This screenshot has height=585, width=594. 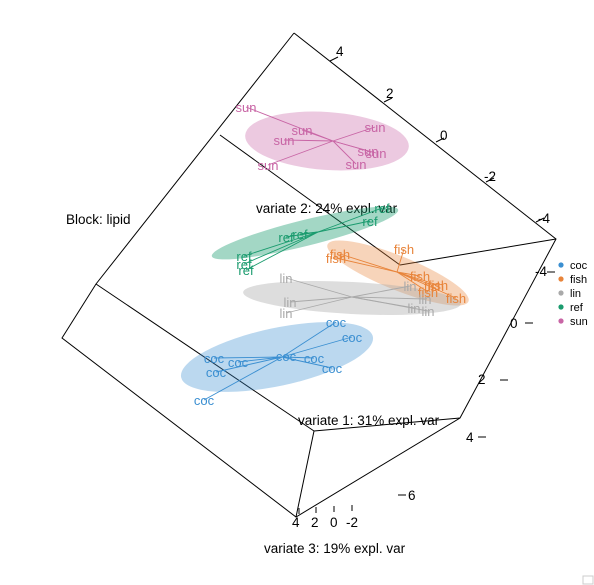 What do you see at coordinates (579, 322) in the screenshot?
I see `legend-label-sun: sun` at bounding box center [579, 322].